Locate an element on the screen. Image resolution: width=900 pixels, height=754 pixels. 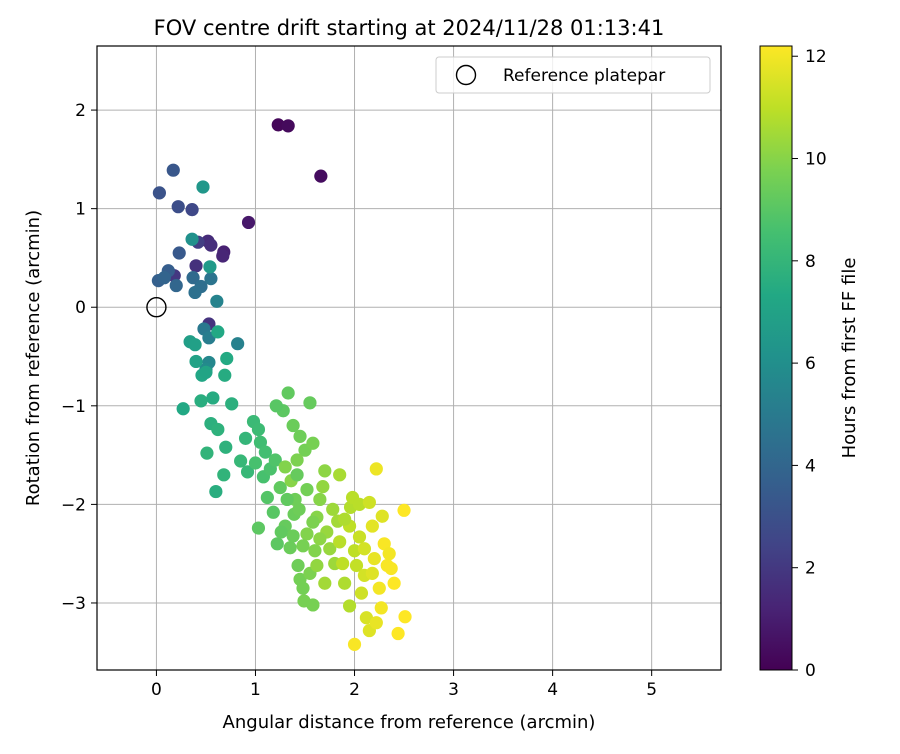
x-tick-label: 3 is located at coordinates (453, 690).